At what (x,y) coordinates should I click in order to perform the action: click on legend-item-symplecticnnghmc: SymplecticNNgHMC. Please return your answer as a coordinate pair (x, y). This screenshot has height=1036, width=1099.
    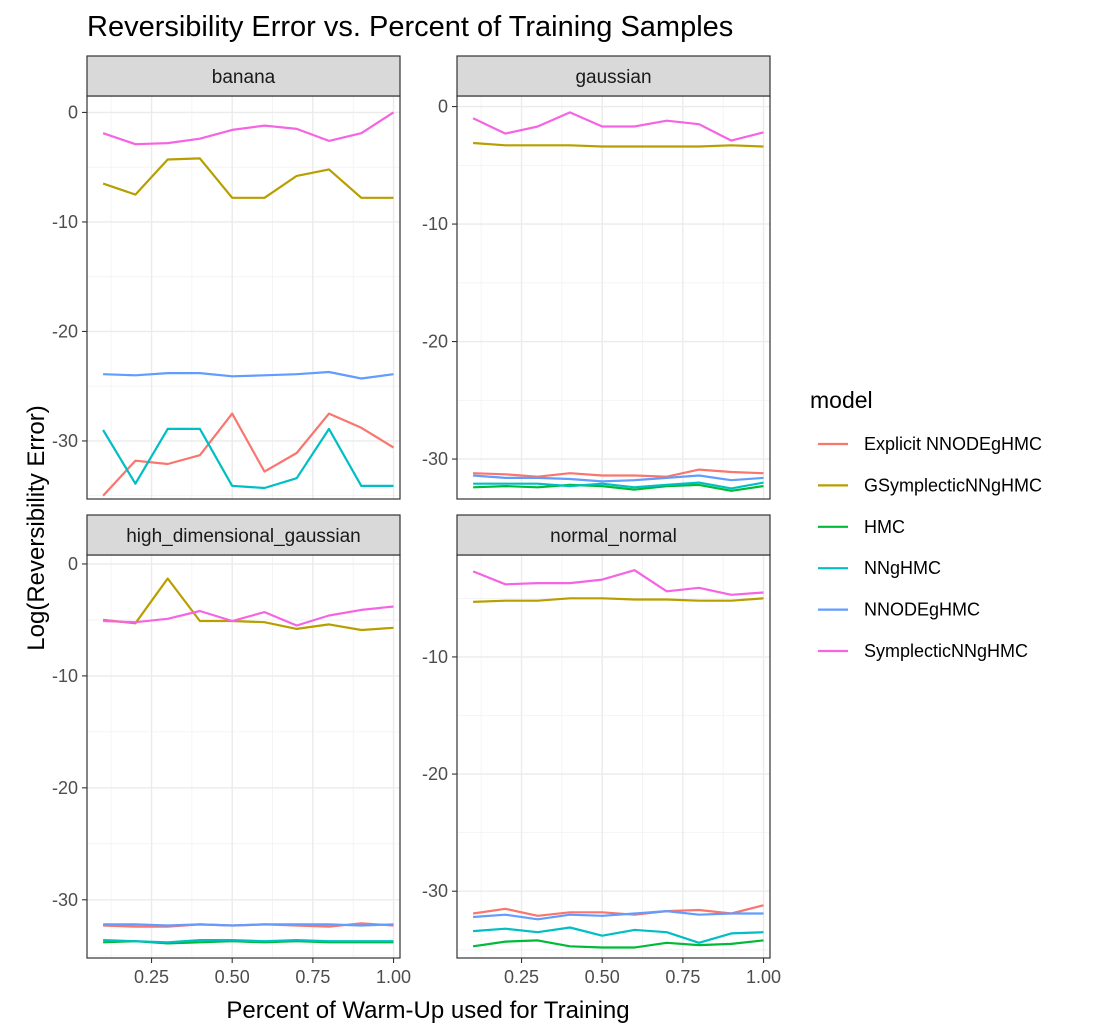
    Looking at the image, I should click on (923, 651).